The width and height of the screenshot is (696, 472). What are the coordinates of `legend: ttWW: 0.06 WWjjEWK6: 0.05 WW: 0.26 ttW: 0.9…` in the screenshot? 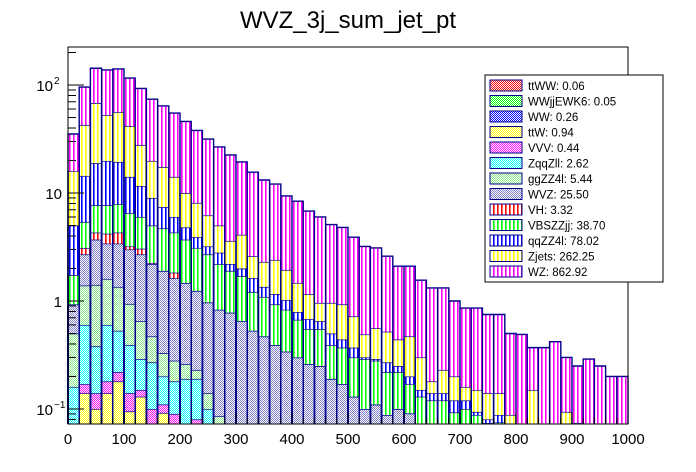 It's located at (574, 178).